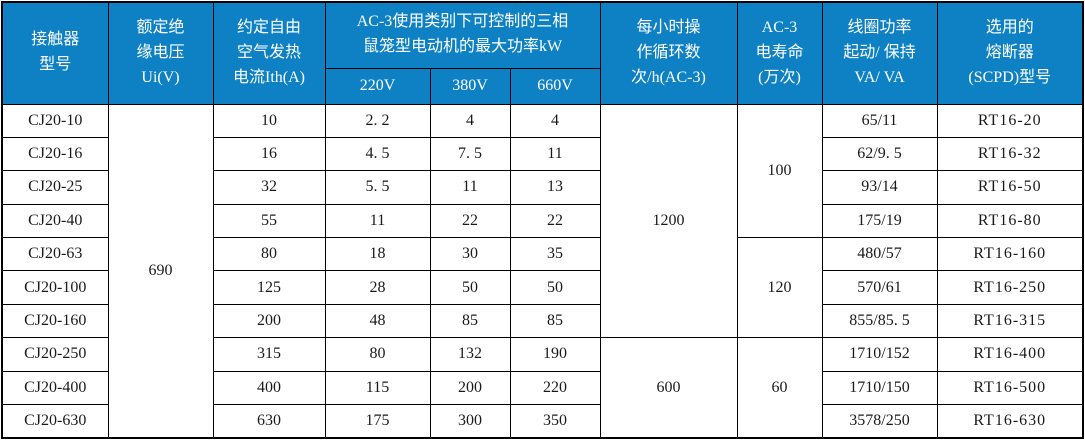 The image size is (1085, 440). I want to click on cell-power-220v: 175, so click(377, 421).